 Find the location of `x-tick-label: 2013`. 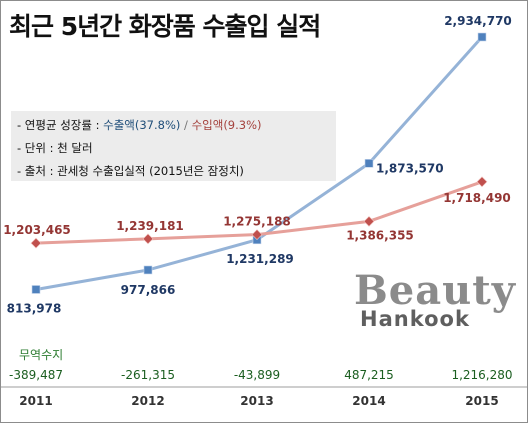

x-tick-label: 2013 is located at coordinates (256, 401).